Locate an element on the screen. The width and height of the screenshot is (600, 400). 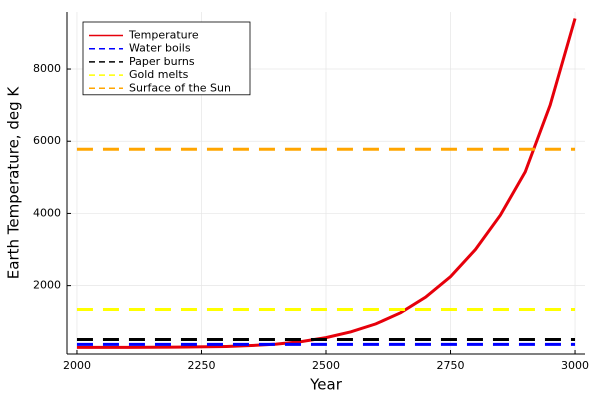
y-tick-label: 6000 is located at coordinates (47, 140).